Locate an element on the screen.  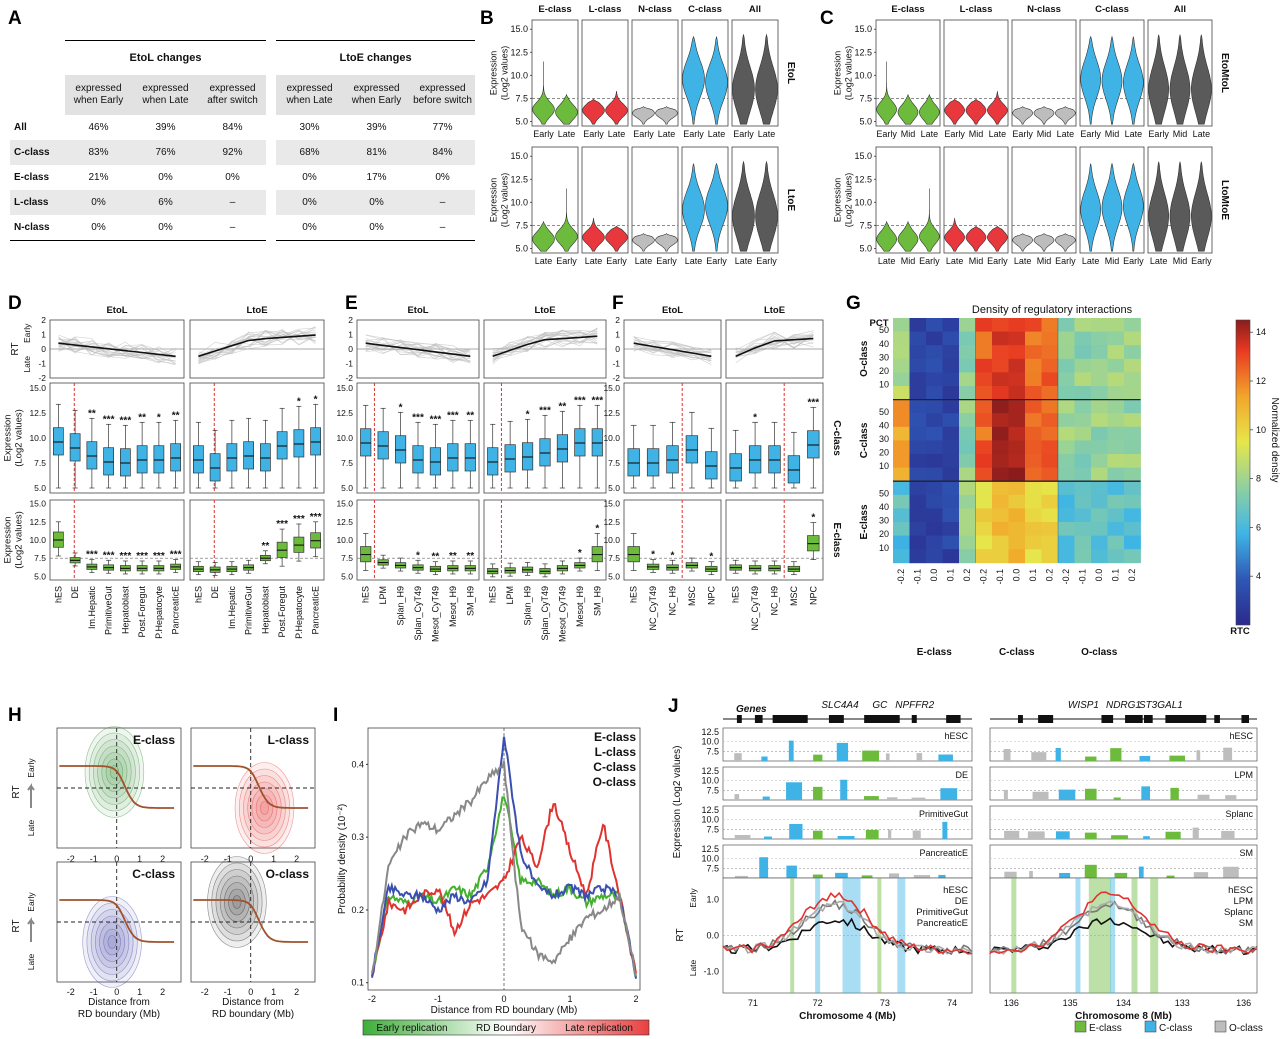
y-tick-label: 15.0 is located at coordinates (611, 388).